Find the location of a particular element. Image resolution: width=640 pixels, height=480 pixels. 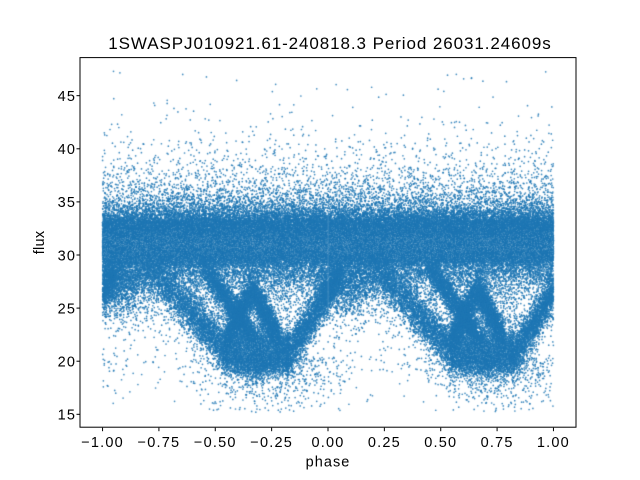

svg-text: 0.25 is located at coordinates (384, 443).